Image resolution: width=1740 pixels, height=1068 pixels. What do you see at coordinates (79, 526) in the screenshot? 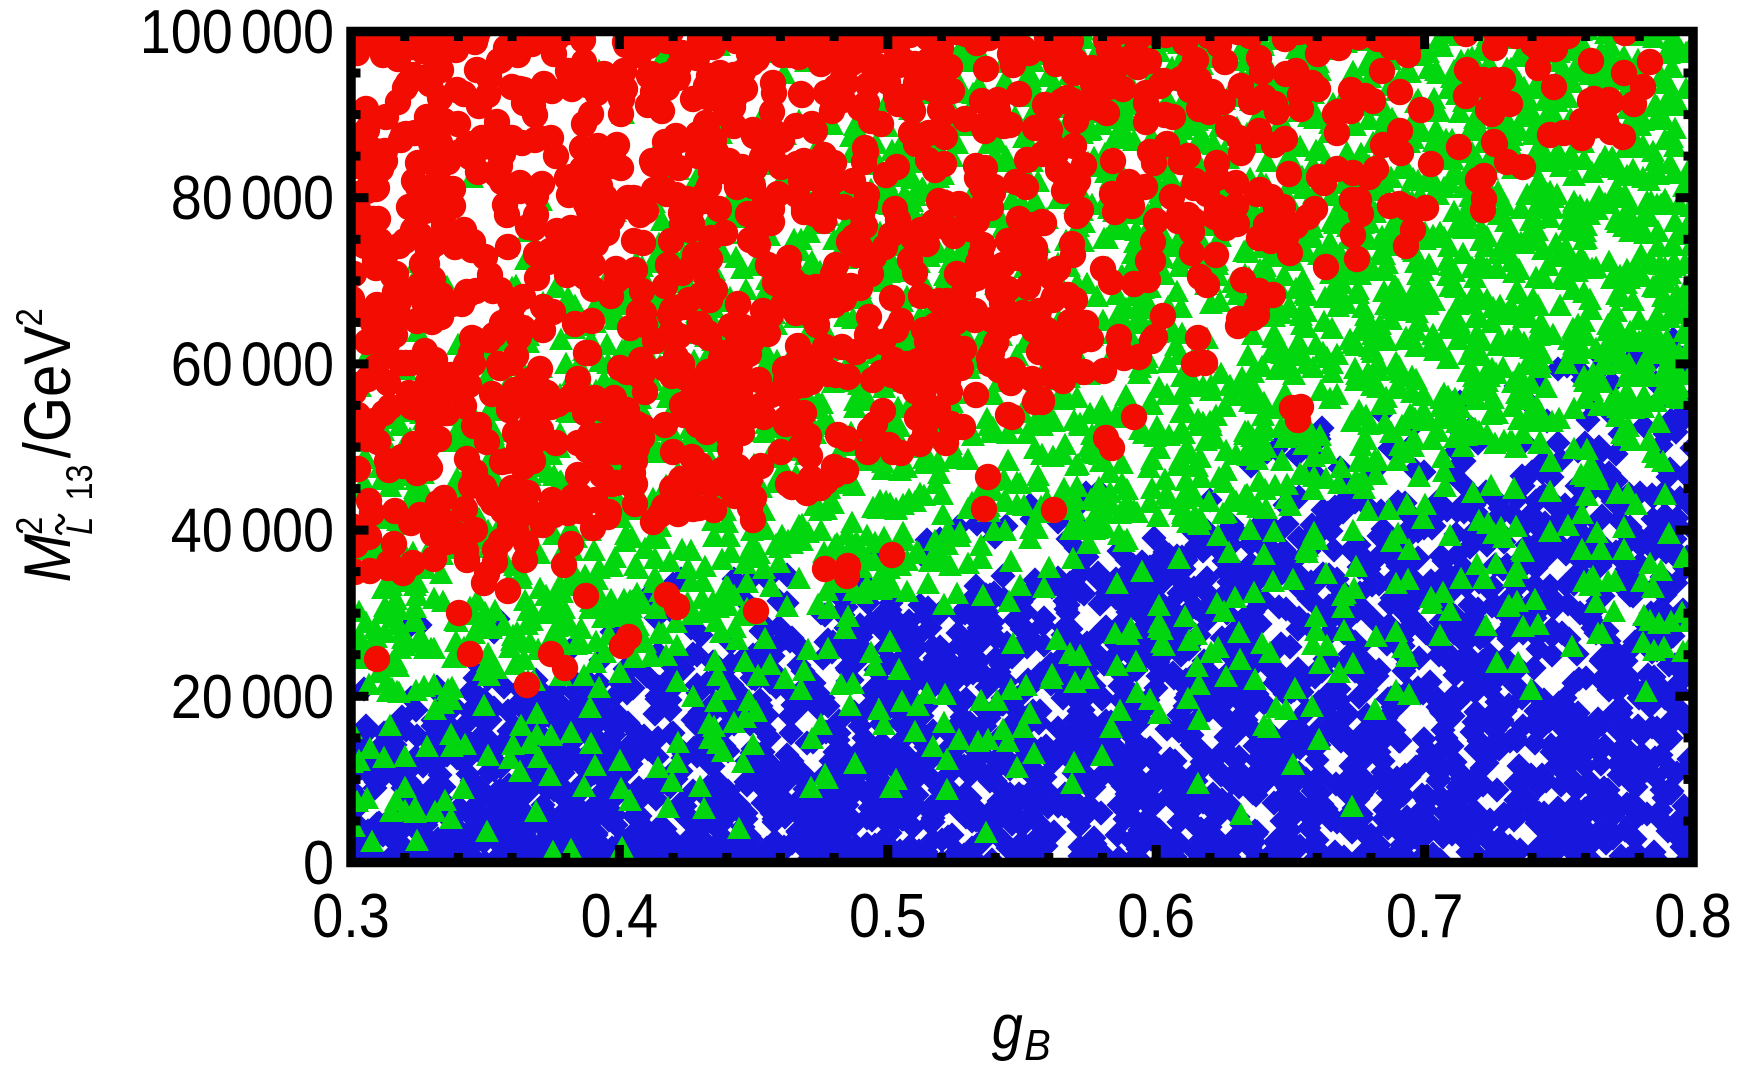
I see `svg-text: L` at bounding box center [79, 526].